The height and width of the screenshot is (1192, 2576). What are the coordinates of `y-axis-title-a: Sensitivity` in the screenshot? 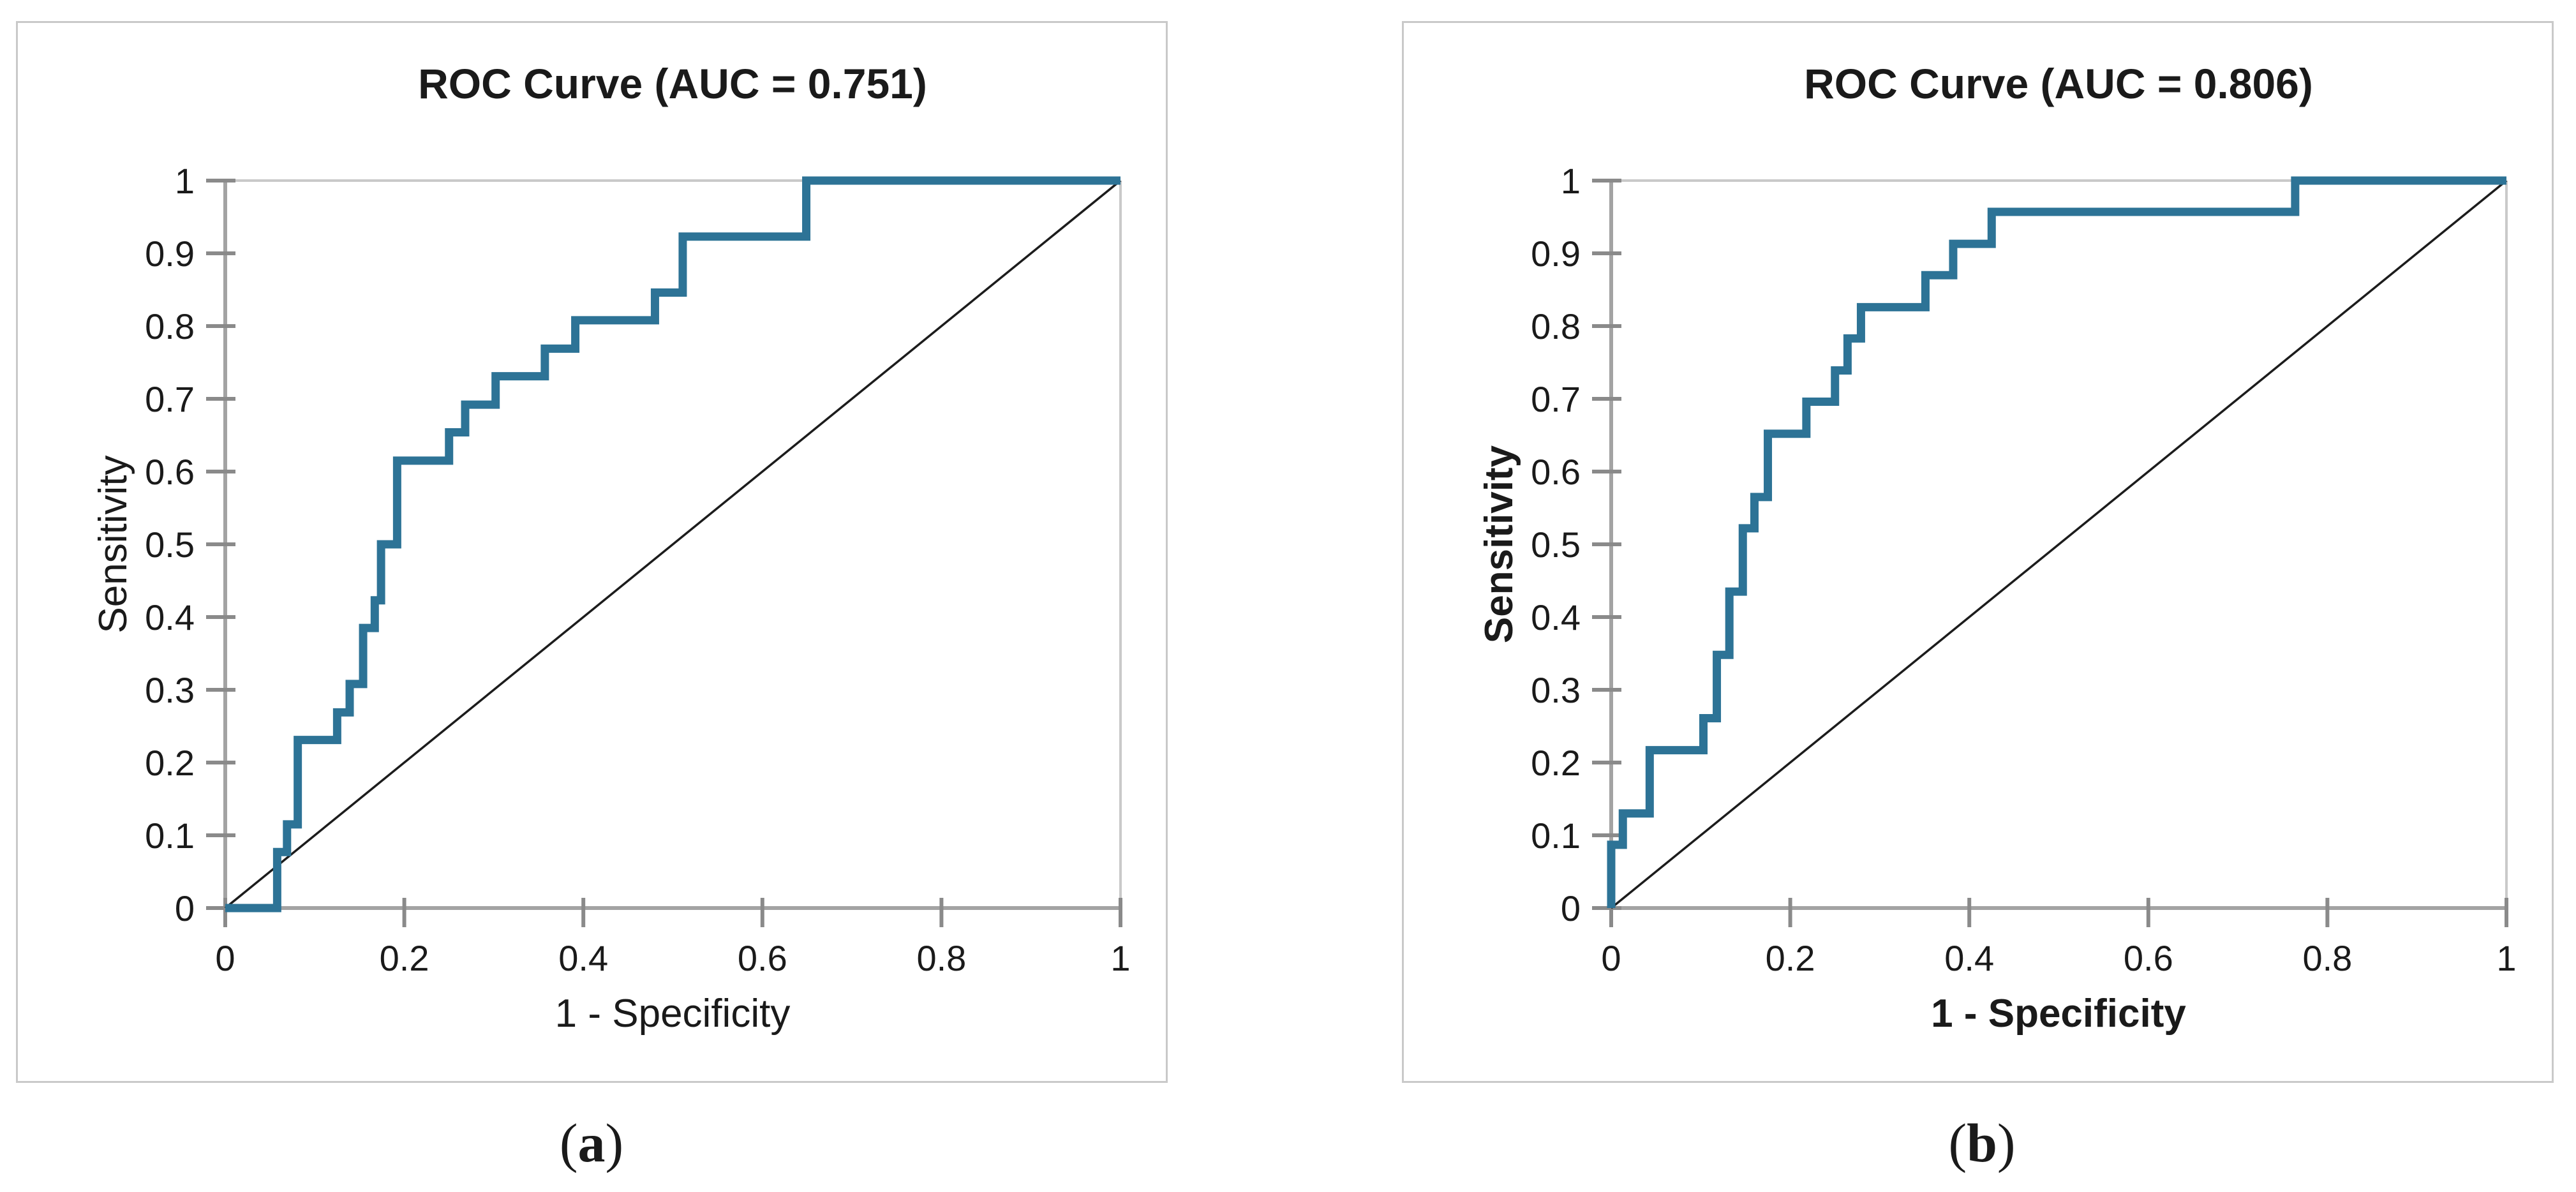 It's located at (113, 544).